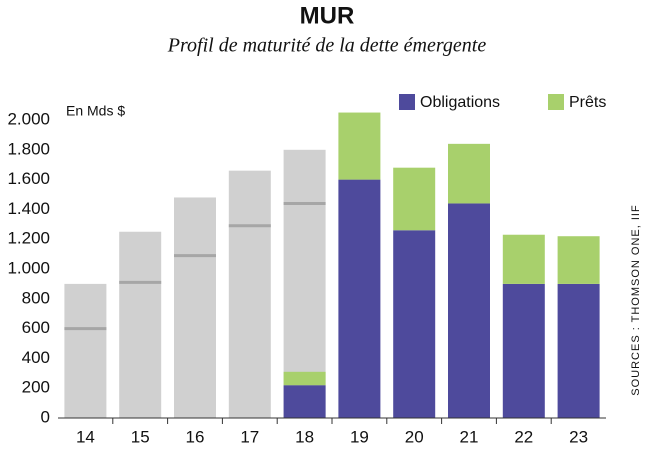  What do you see at coordinates (95, 111) in the screenshot?
I see `unit-label: En Mds $` at bounding box center [95, 111].